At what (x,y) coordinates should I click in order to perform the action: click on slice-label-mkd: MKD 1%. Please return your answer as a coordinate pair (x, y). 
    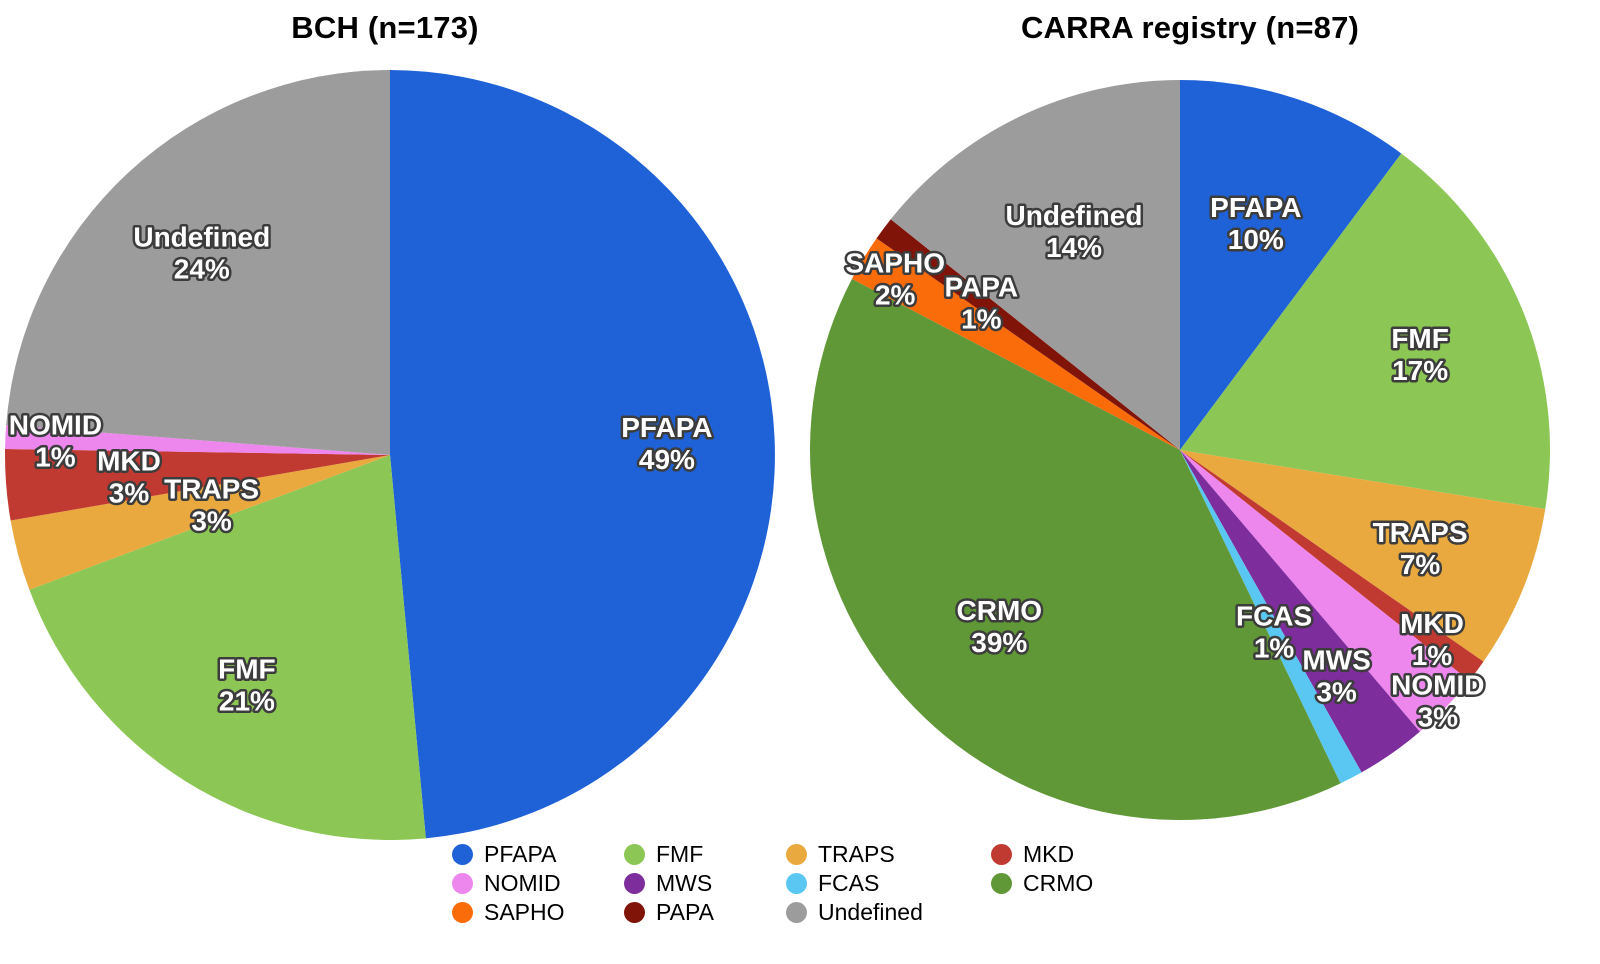
    Looking at the image, I should click on (1432, 639).